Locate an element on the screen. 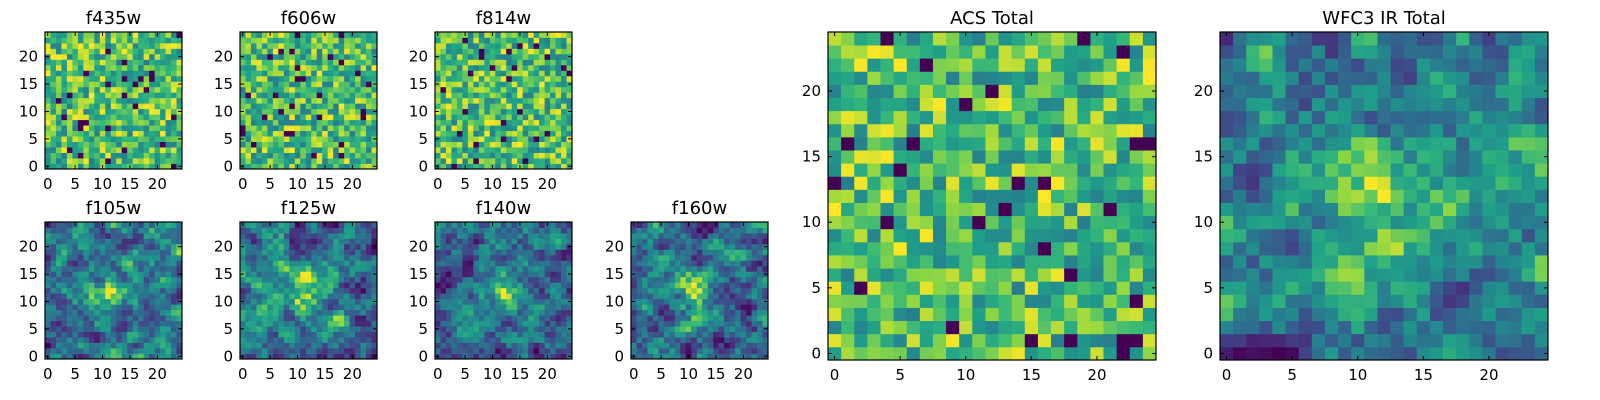 This screenshot has width=1600, height=400. y-tick-label: 15 is located at coordinates (418, 84).